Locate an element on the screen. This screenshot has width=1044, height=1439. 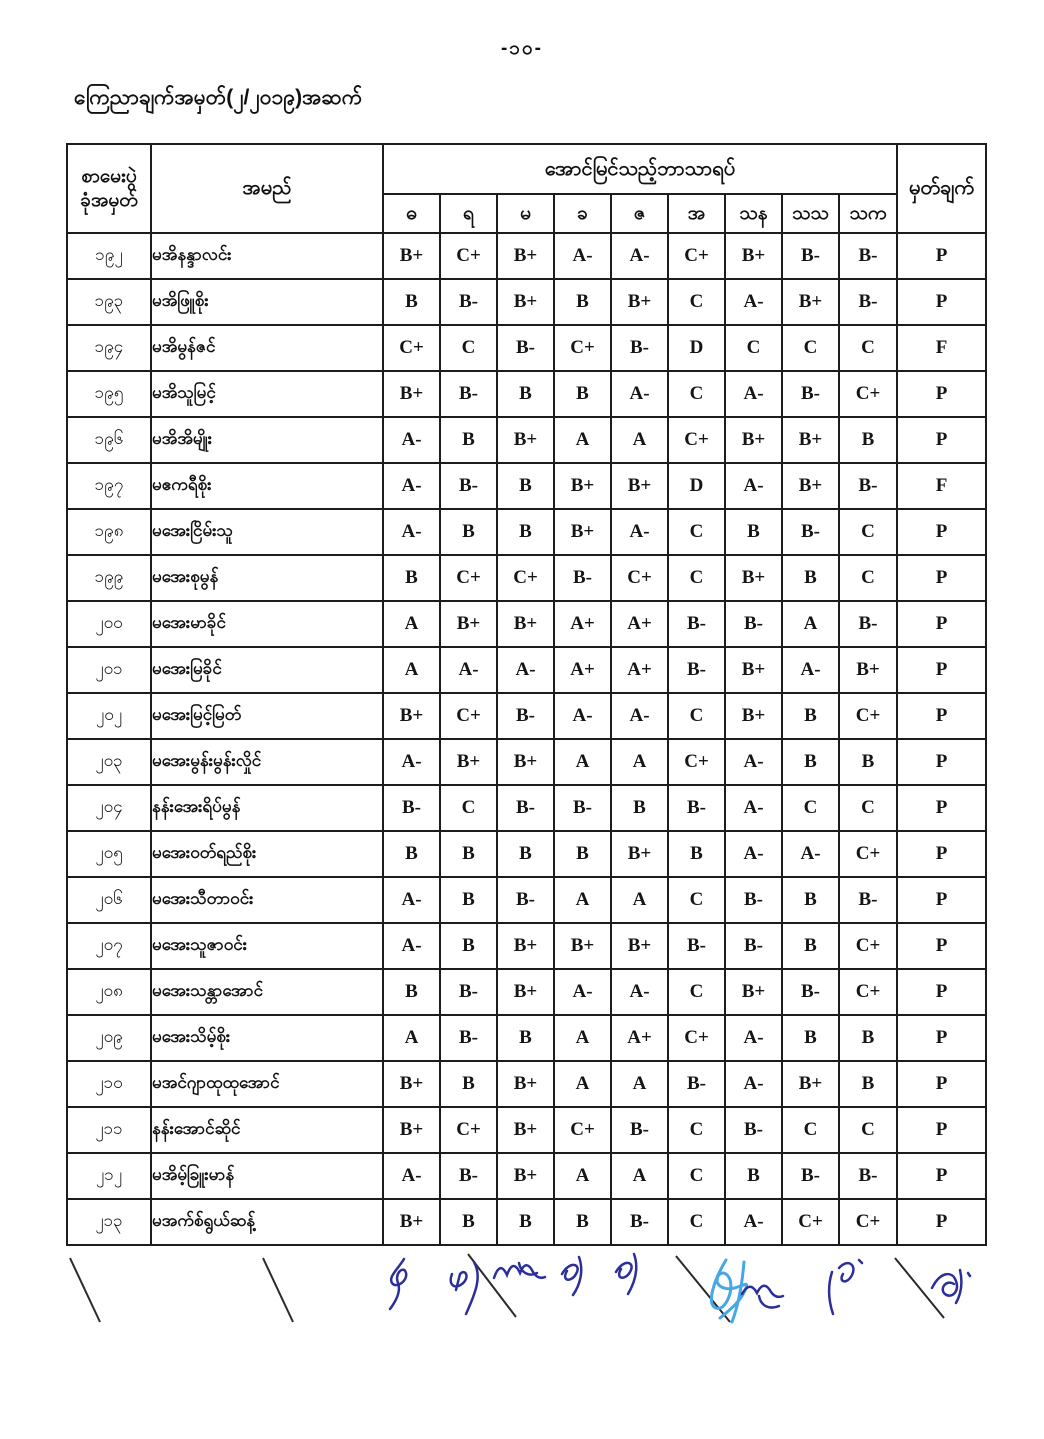
announcement-line: ကြေညာချက်အမှတ်(၂/၂၀၁၉)အဆက် is located at coordinates (218, 97).